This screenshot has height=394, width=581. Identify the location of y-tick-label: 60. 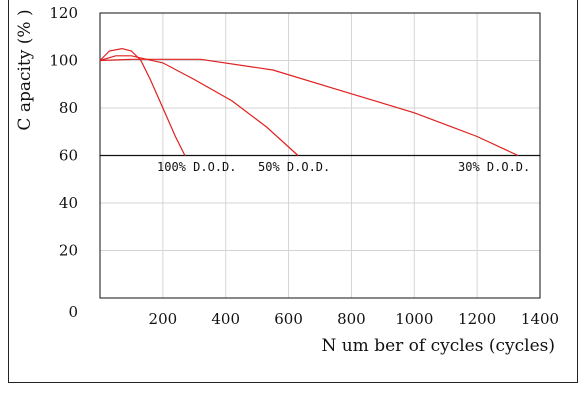
(68, 156).